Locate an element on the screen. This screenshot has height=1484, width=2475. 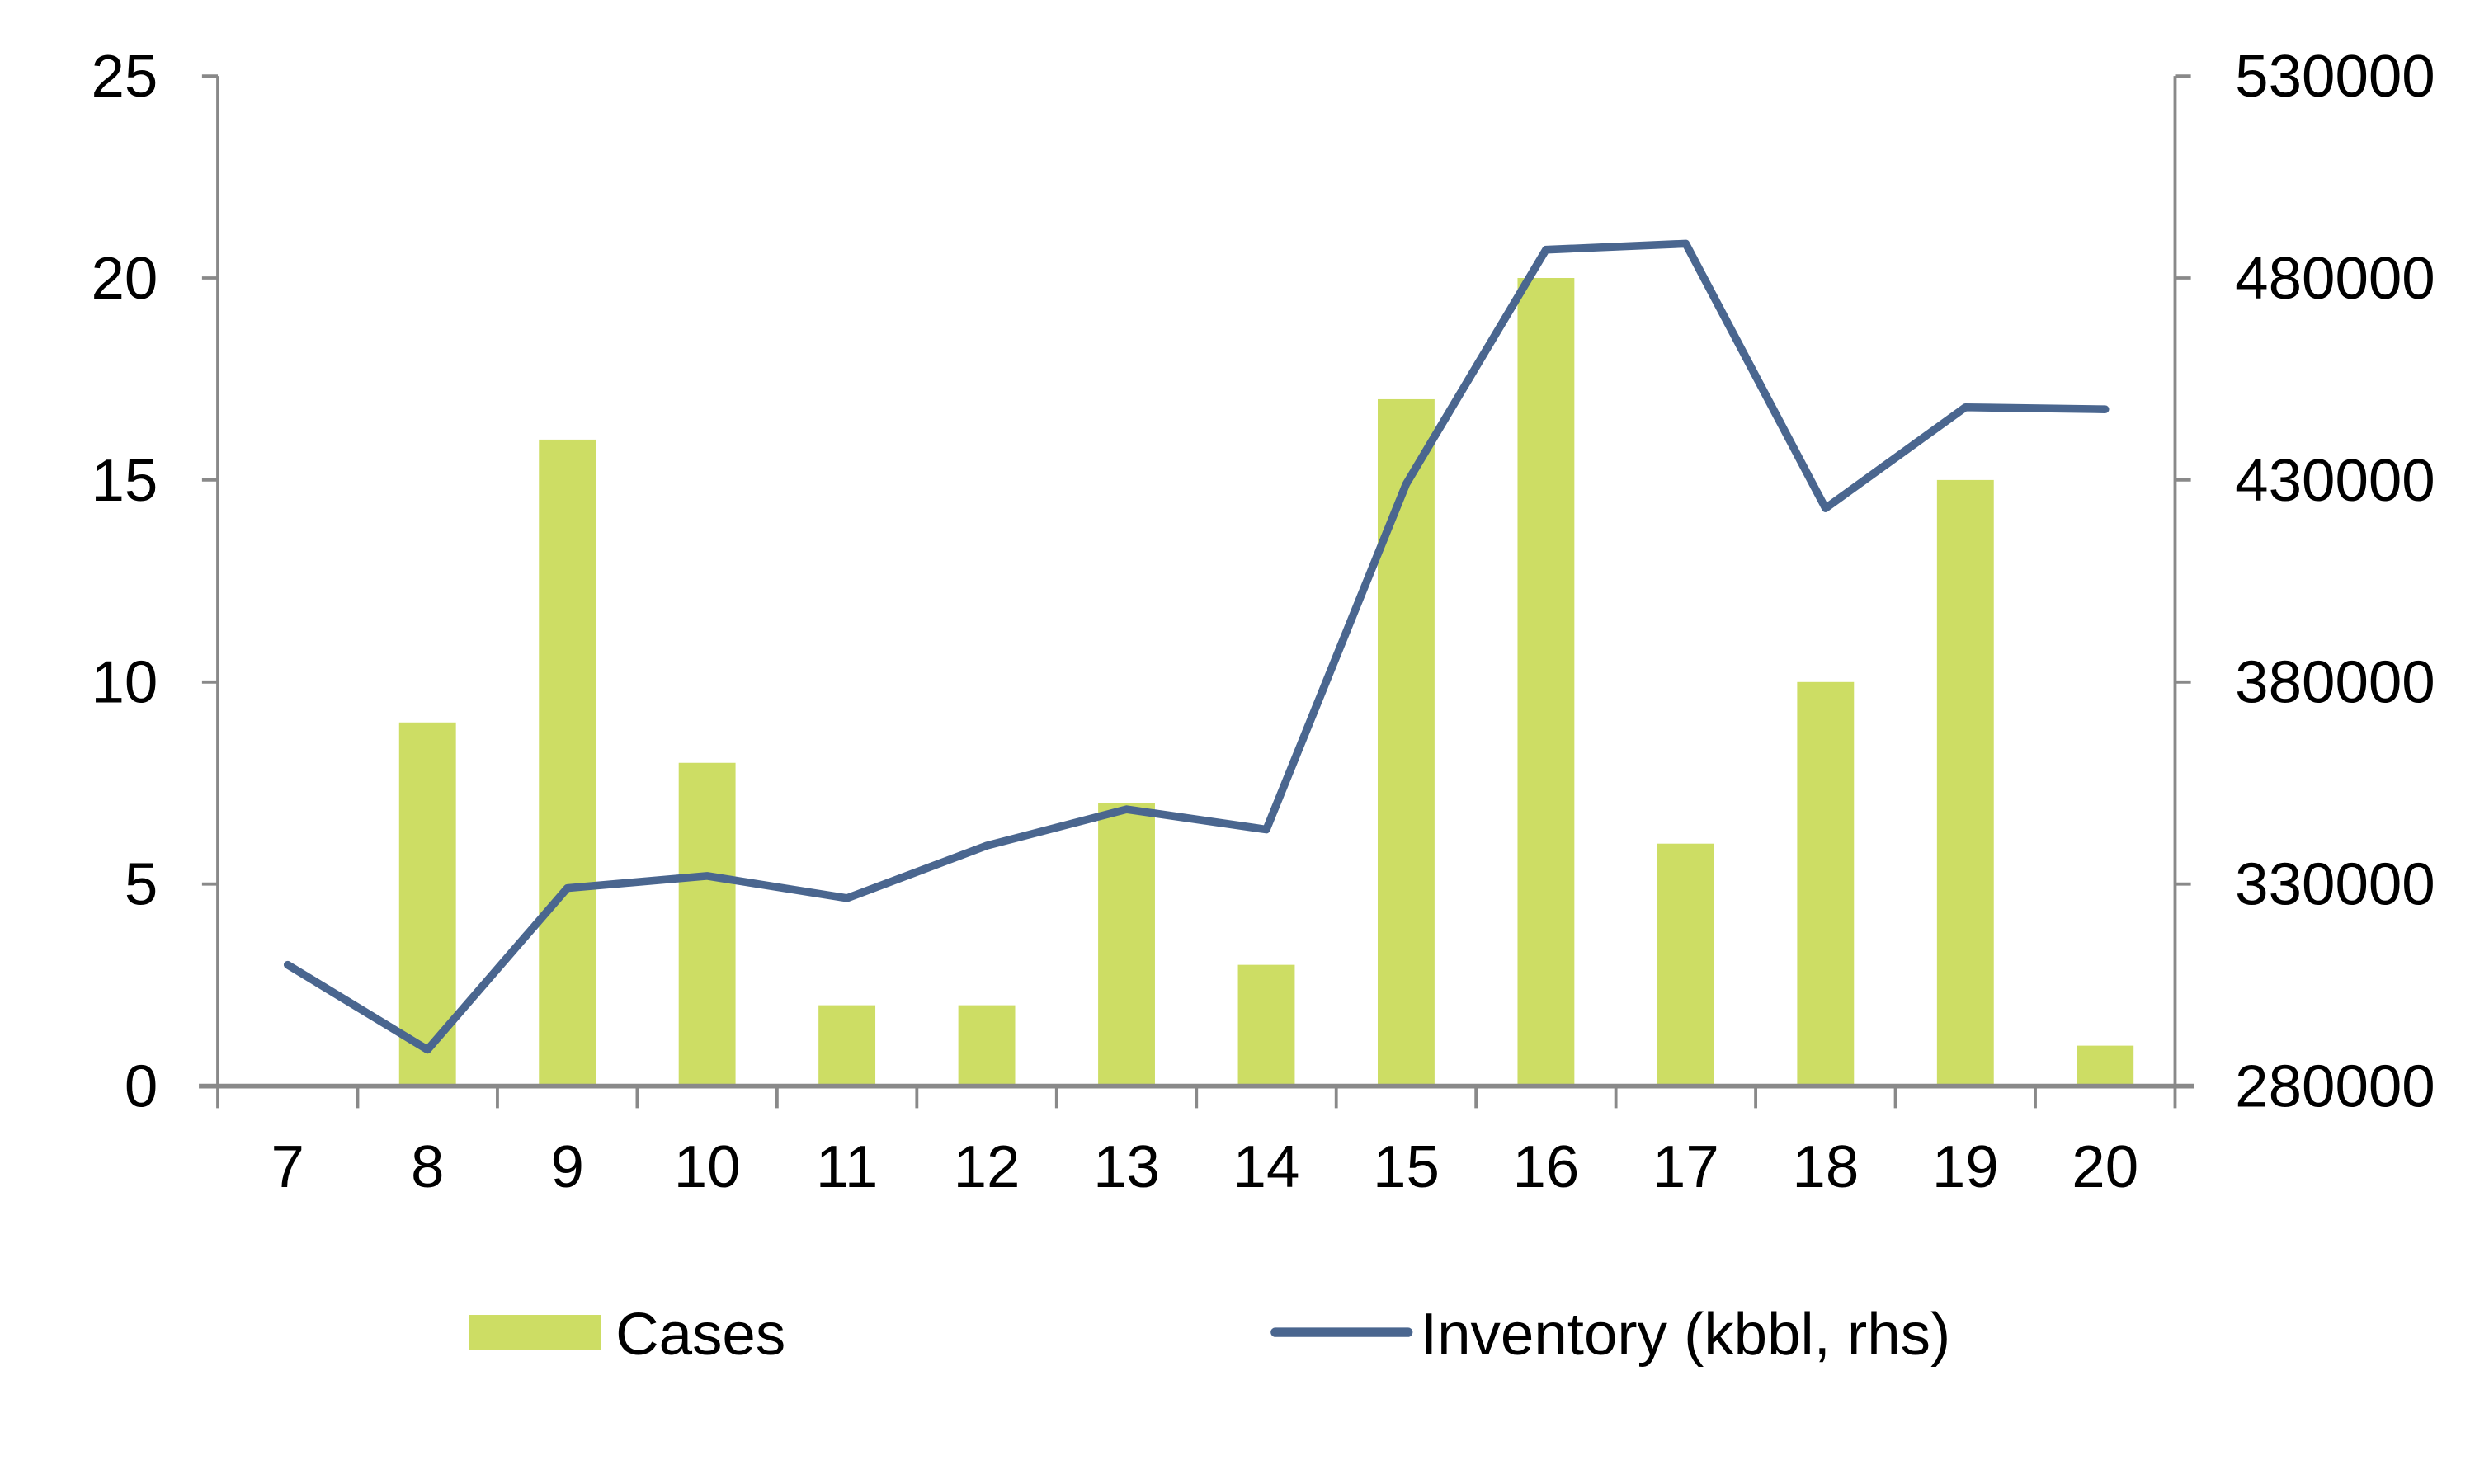
x-tick-label: 17 is located at coordinates (1685, 1166).